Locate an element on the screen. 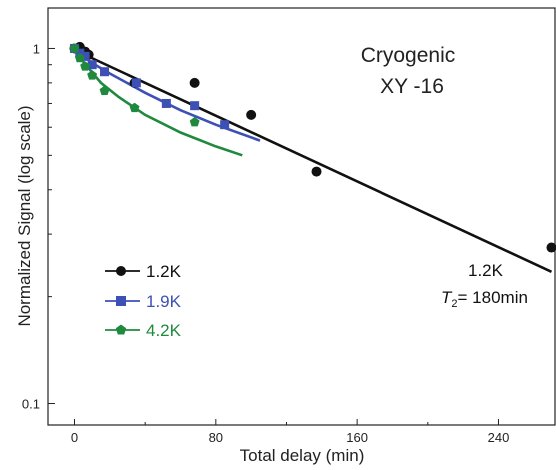 This screenshot has height=470, width=556. y-axis-label: Normalized Signal (log scale) is located at coordinates (24, 215).